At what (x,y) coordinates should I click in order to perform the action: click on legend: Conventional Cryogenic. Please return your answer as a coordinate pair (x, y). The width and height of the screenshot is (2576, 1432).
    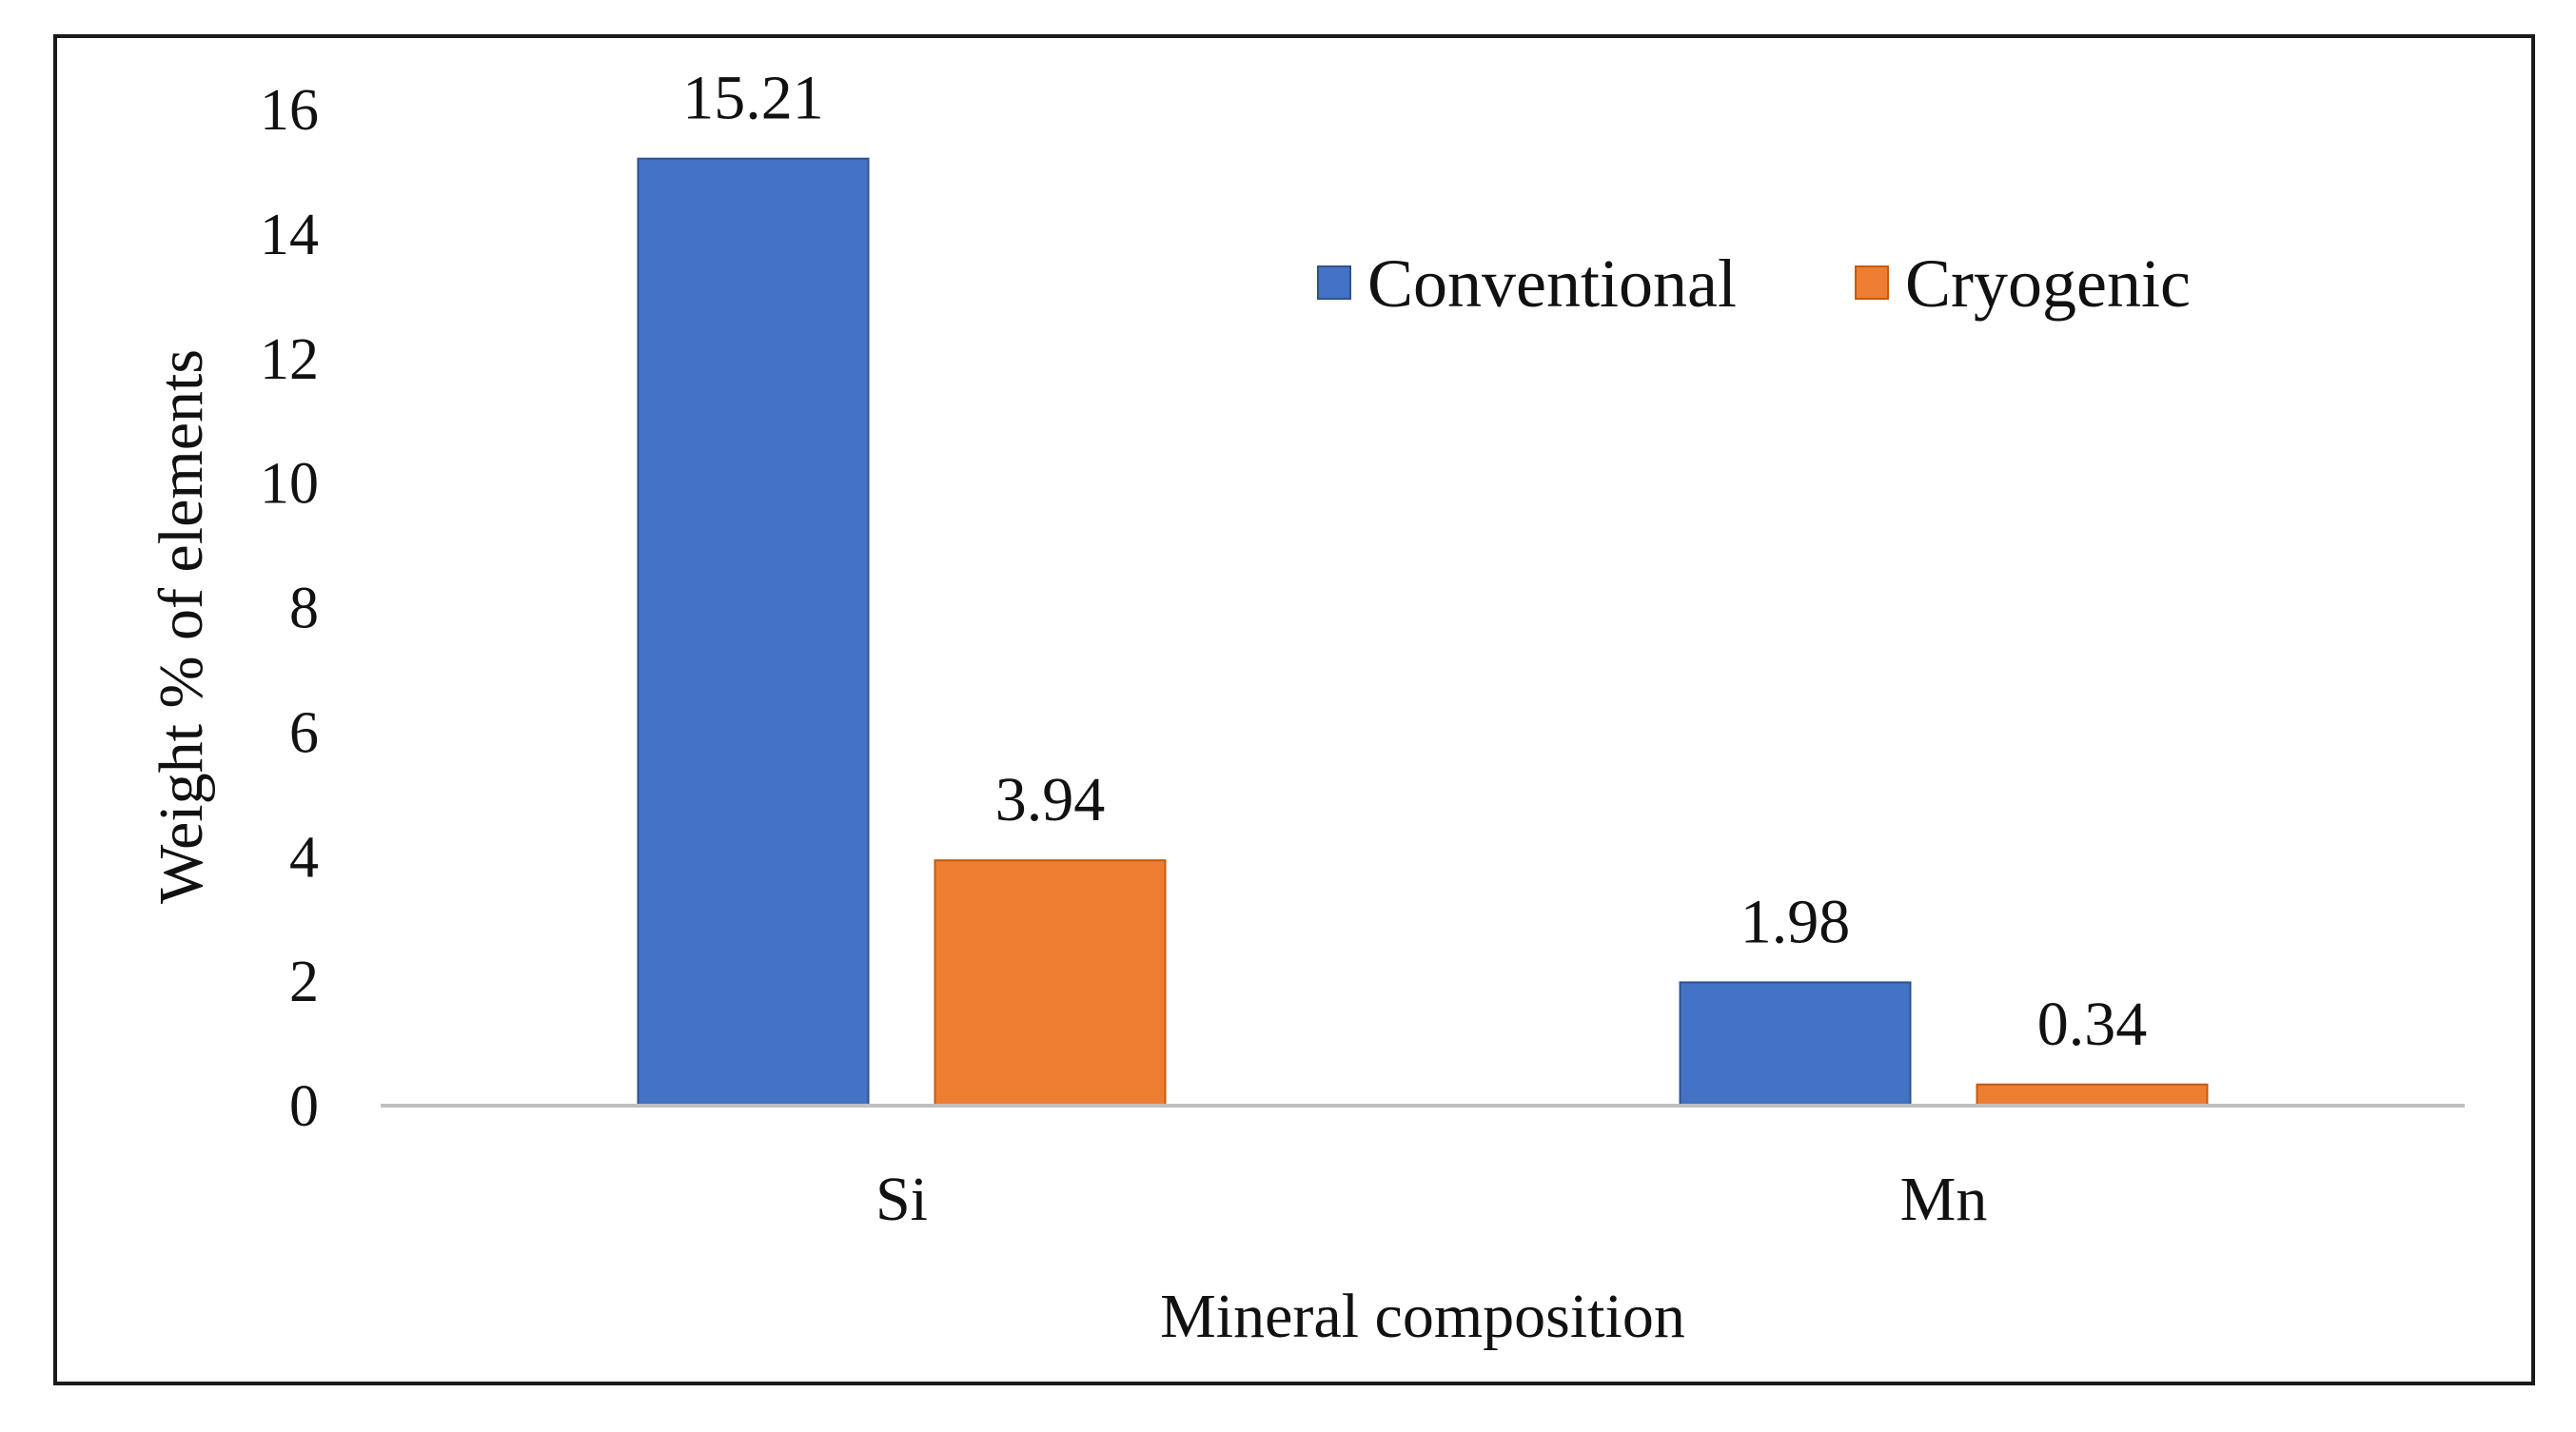
    Looking at the image, I should click on (1754, 283).